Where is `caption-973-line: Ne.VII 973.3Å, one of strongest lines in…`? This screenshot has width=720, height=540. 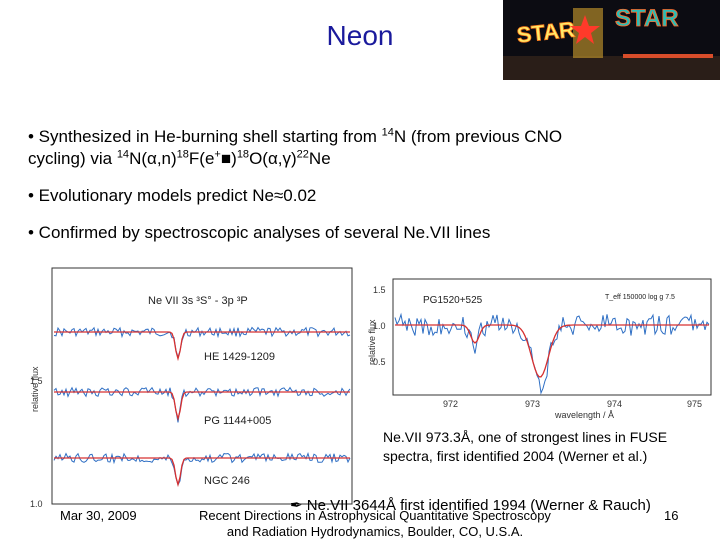 caption-973-line: Ne.VII 973.3Å, one of strongest lines in… is located at coordinates (525, 446).